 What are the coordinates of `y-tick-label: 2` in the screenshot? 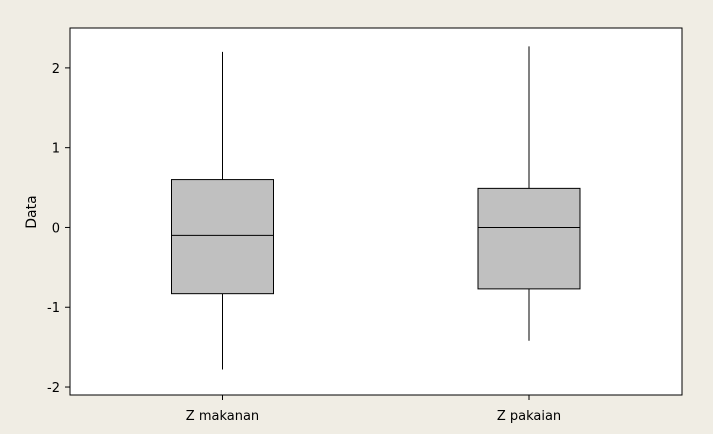 It's located at (56, 69).